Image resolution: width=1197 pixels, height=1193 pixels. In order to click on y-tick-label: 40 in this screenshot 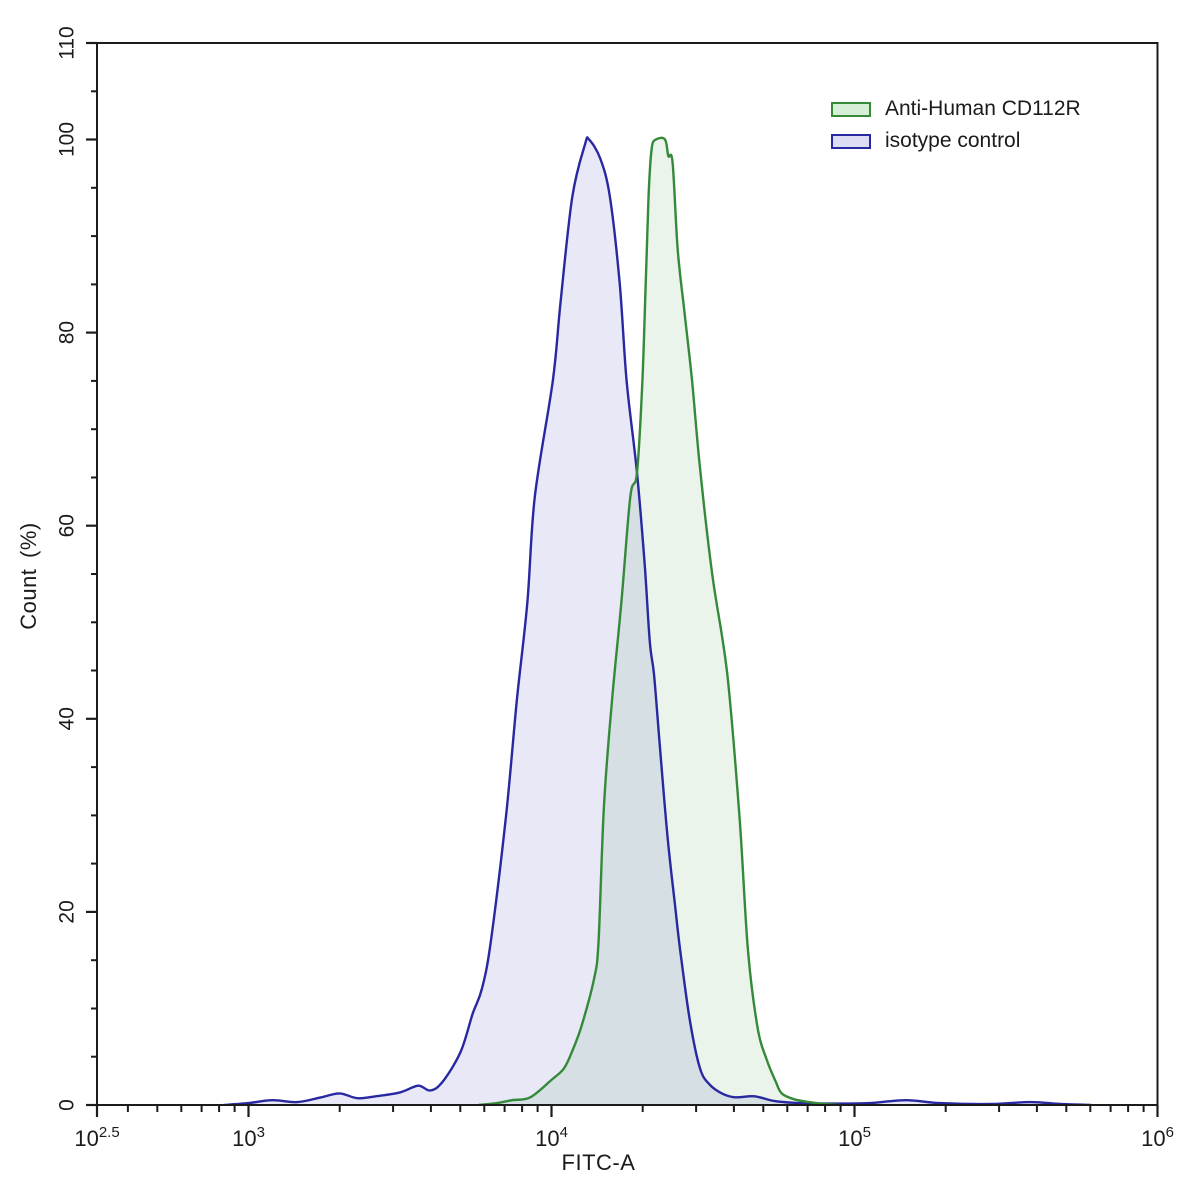, I will do `click(67, 718)`.